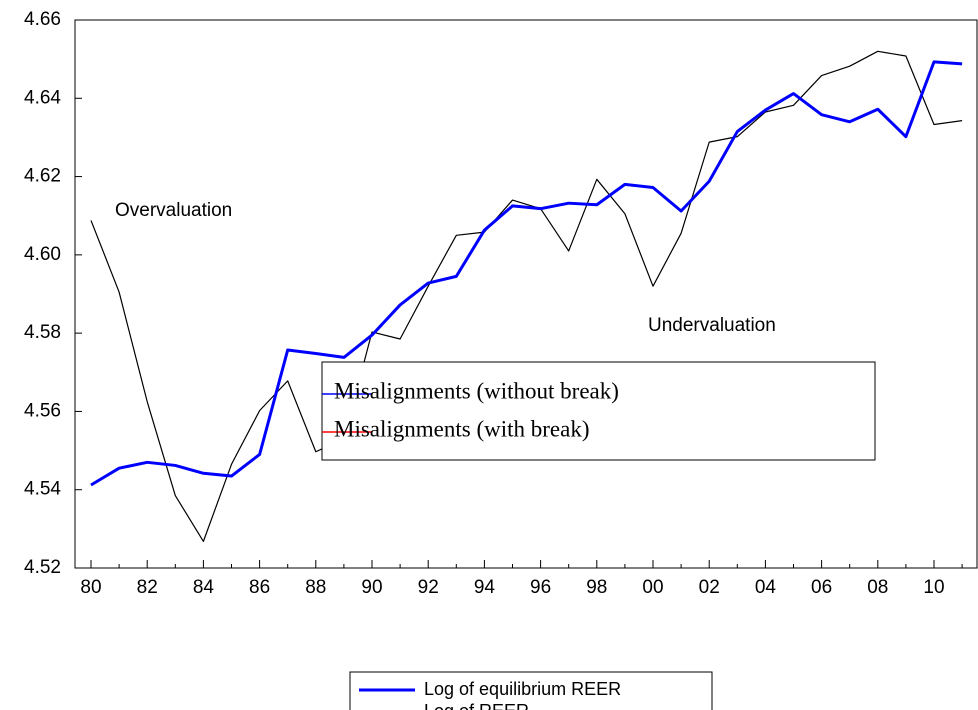 This screenshot has width=978, height=710. Describe the element at coordinates (540, 587) in the screenshot. I see `x-tick-label: 96` at that location.